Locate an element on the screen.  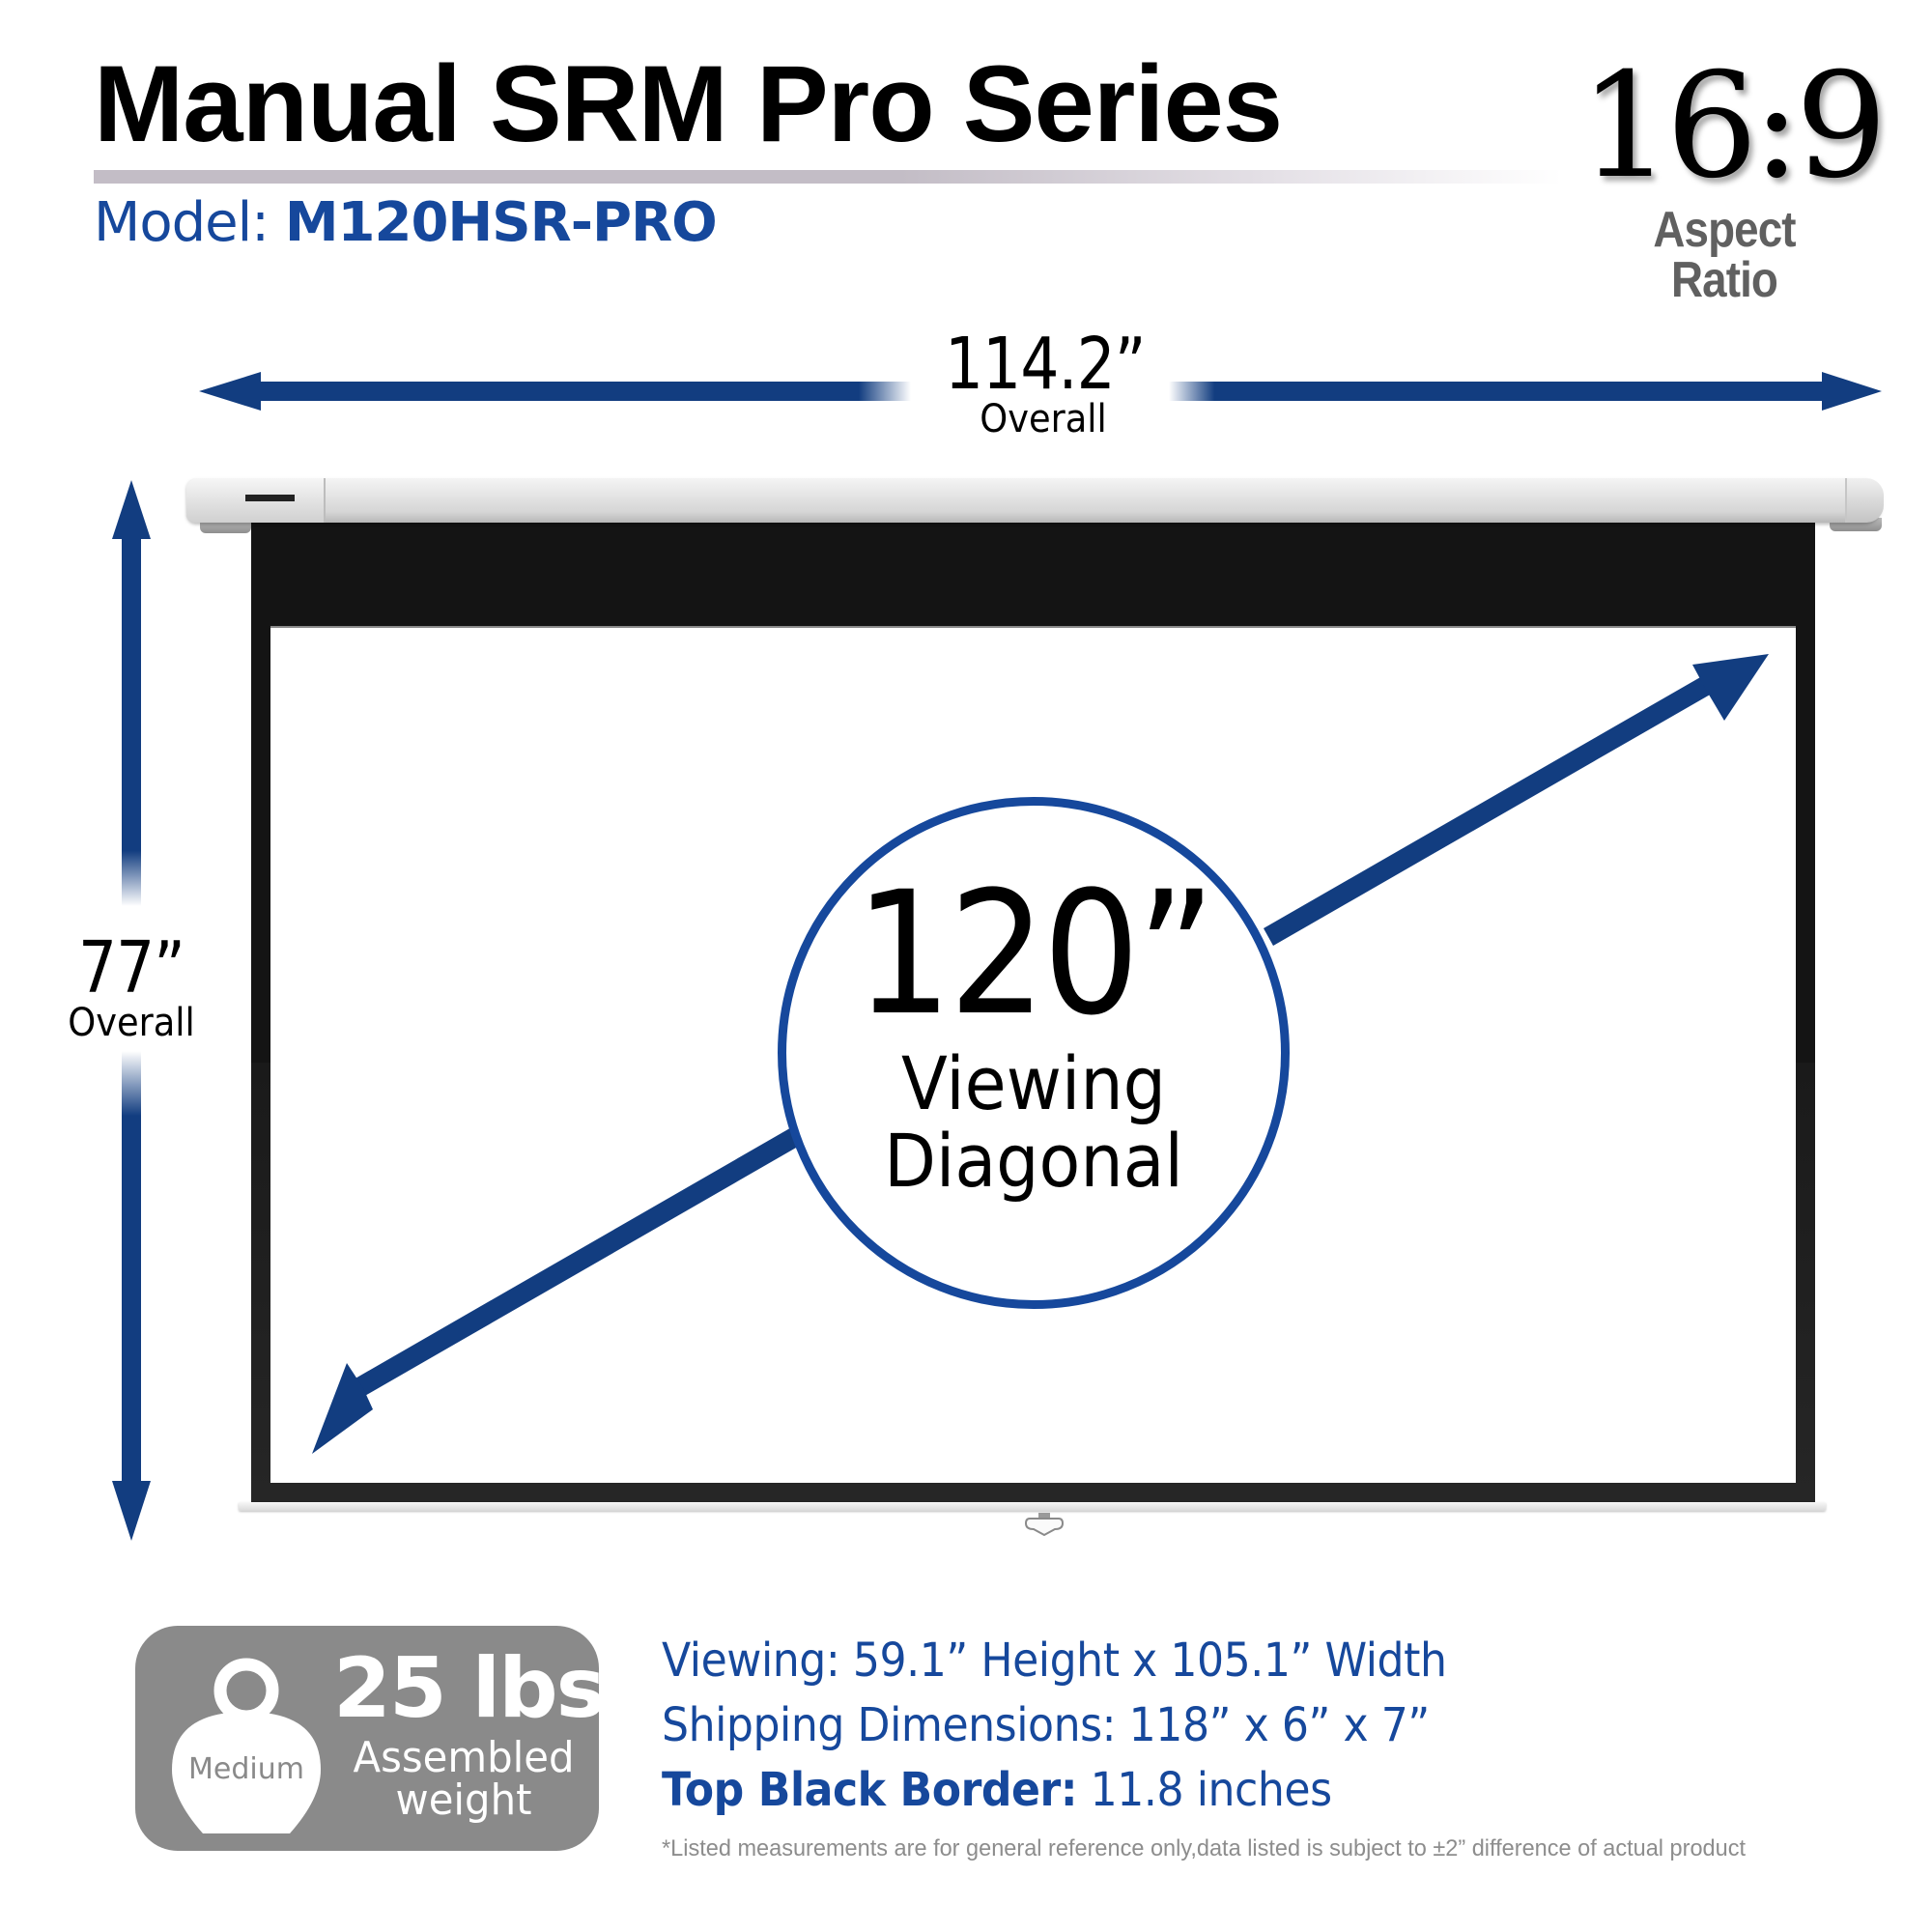
spec-label: Top Black Border: is located at coordinates (870, 1790).